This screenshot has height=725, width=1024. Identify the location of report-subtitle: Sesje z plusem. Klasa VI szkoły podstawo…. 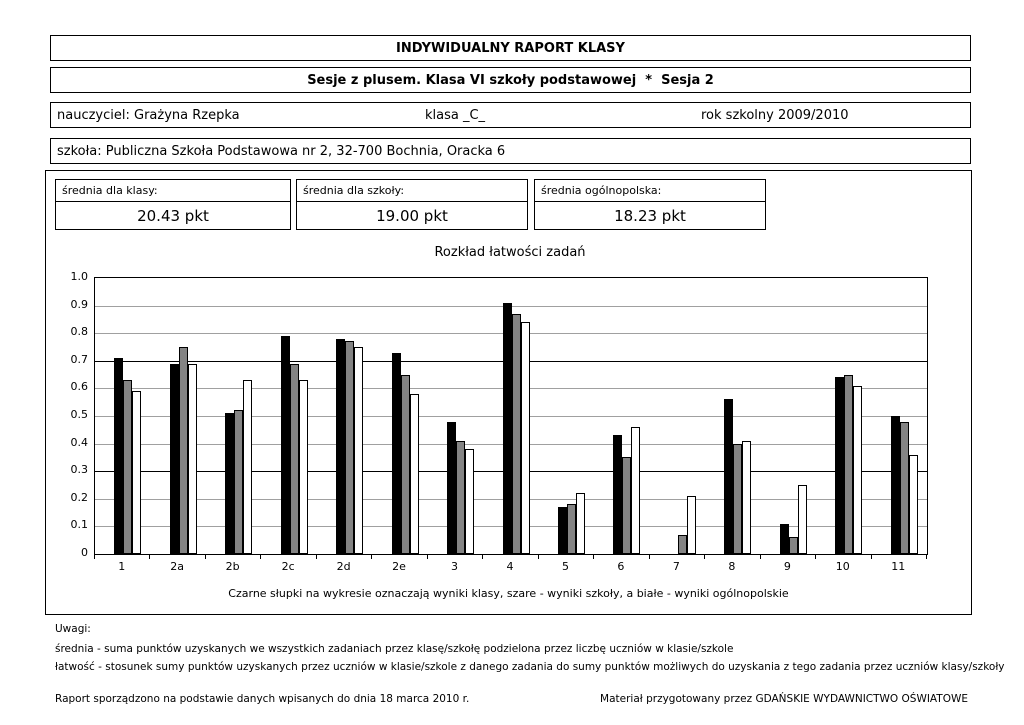
(510, 80).